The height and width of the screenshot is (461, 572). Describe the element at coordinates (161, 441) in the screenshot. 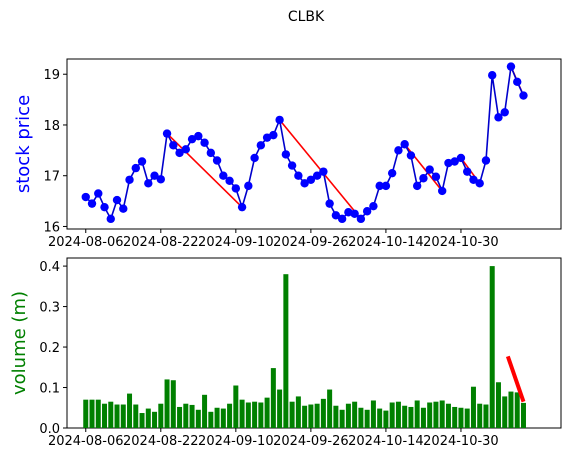

I see `volume-xtick-label: 2024-08-22` at that location.